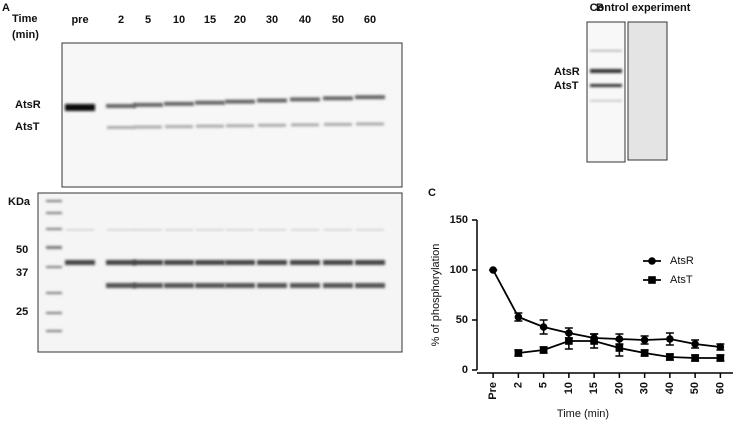 The image size is (745, 426). What do you see at coordinates (22, 312) in the screenshot?
I see `marker-label: 25` at bounding box center [22, 312].